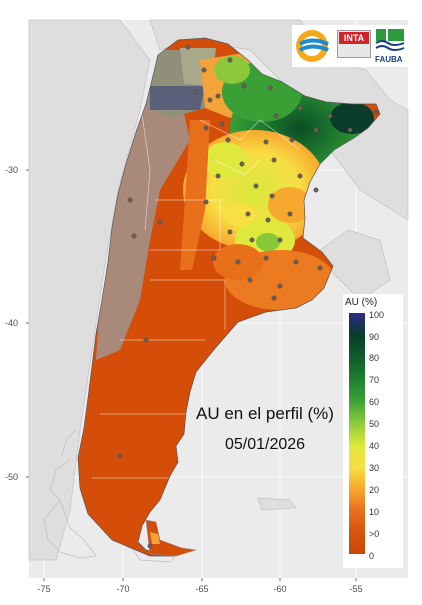 The image size is (422, 605). Describe the element at coordinates (374, 534) in the screenshot. I see `legend-label: >0` at that location.